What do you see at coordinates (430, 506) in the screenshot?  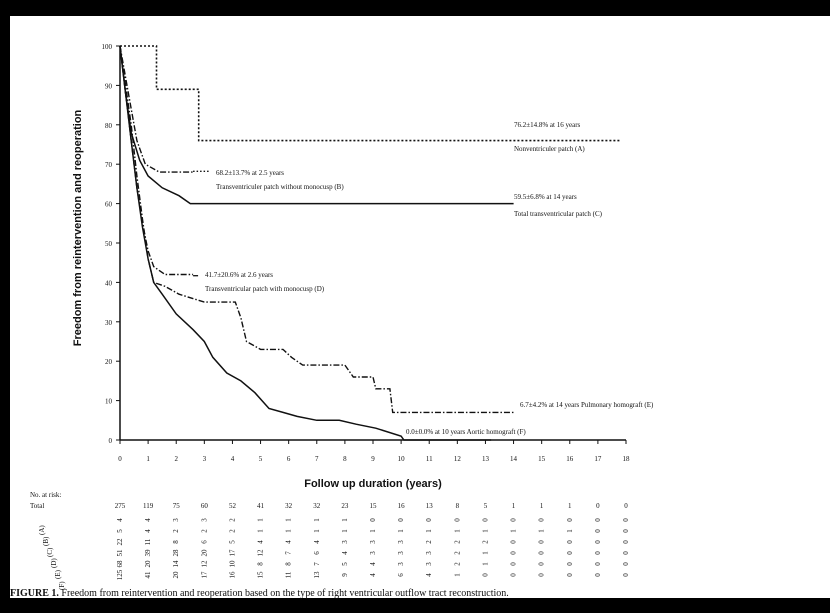 I see `risk-total-value: 13` at bounding box center [430, 506].